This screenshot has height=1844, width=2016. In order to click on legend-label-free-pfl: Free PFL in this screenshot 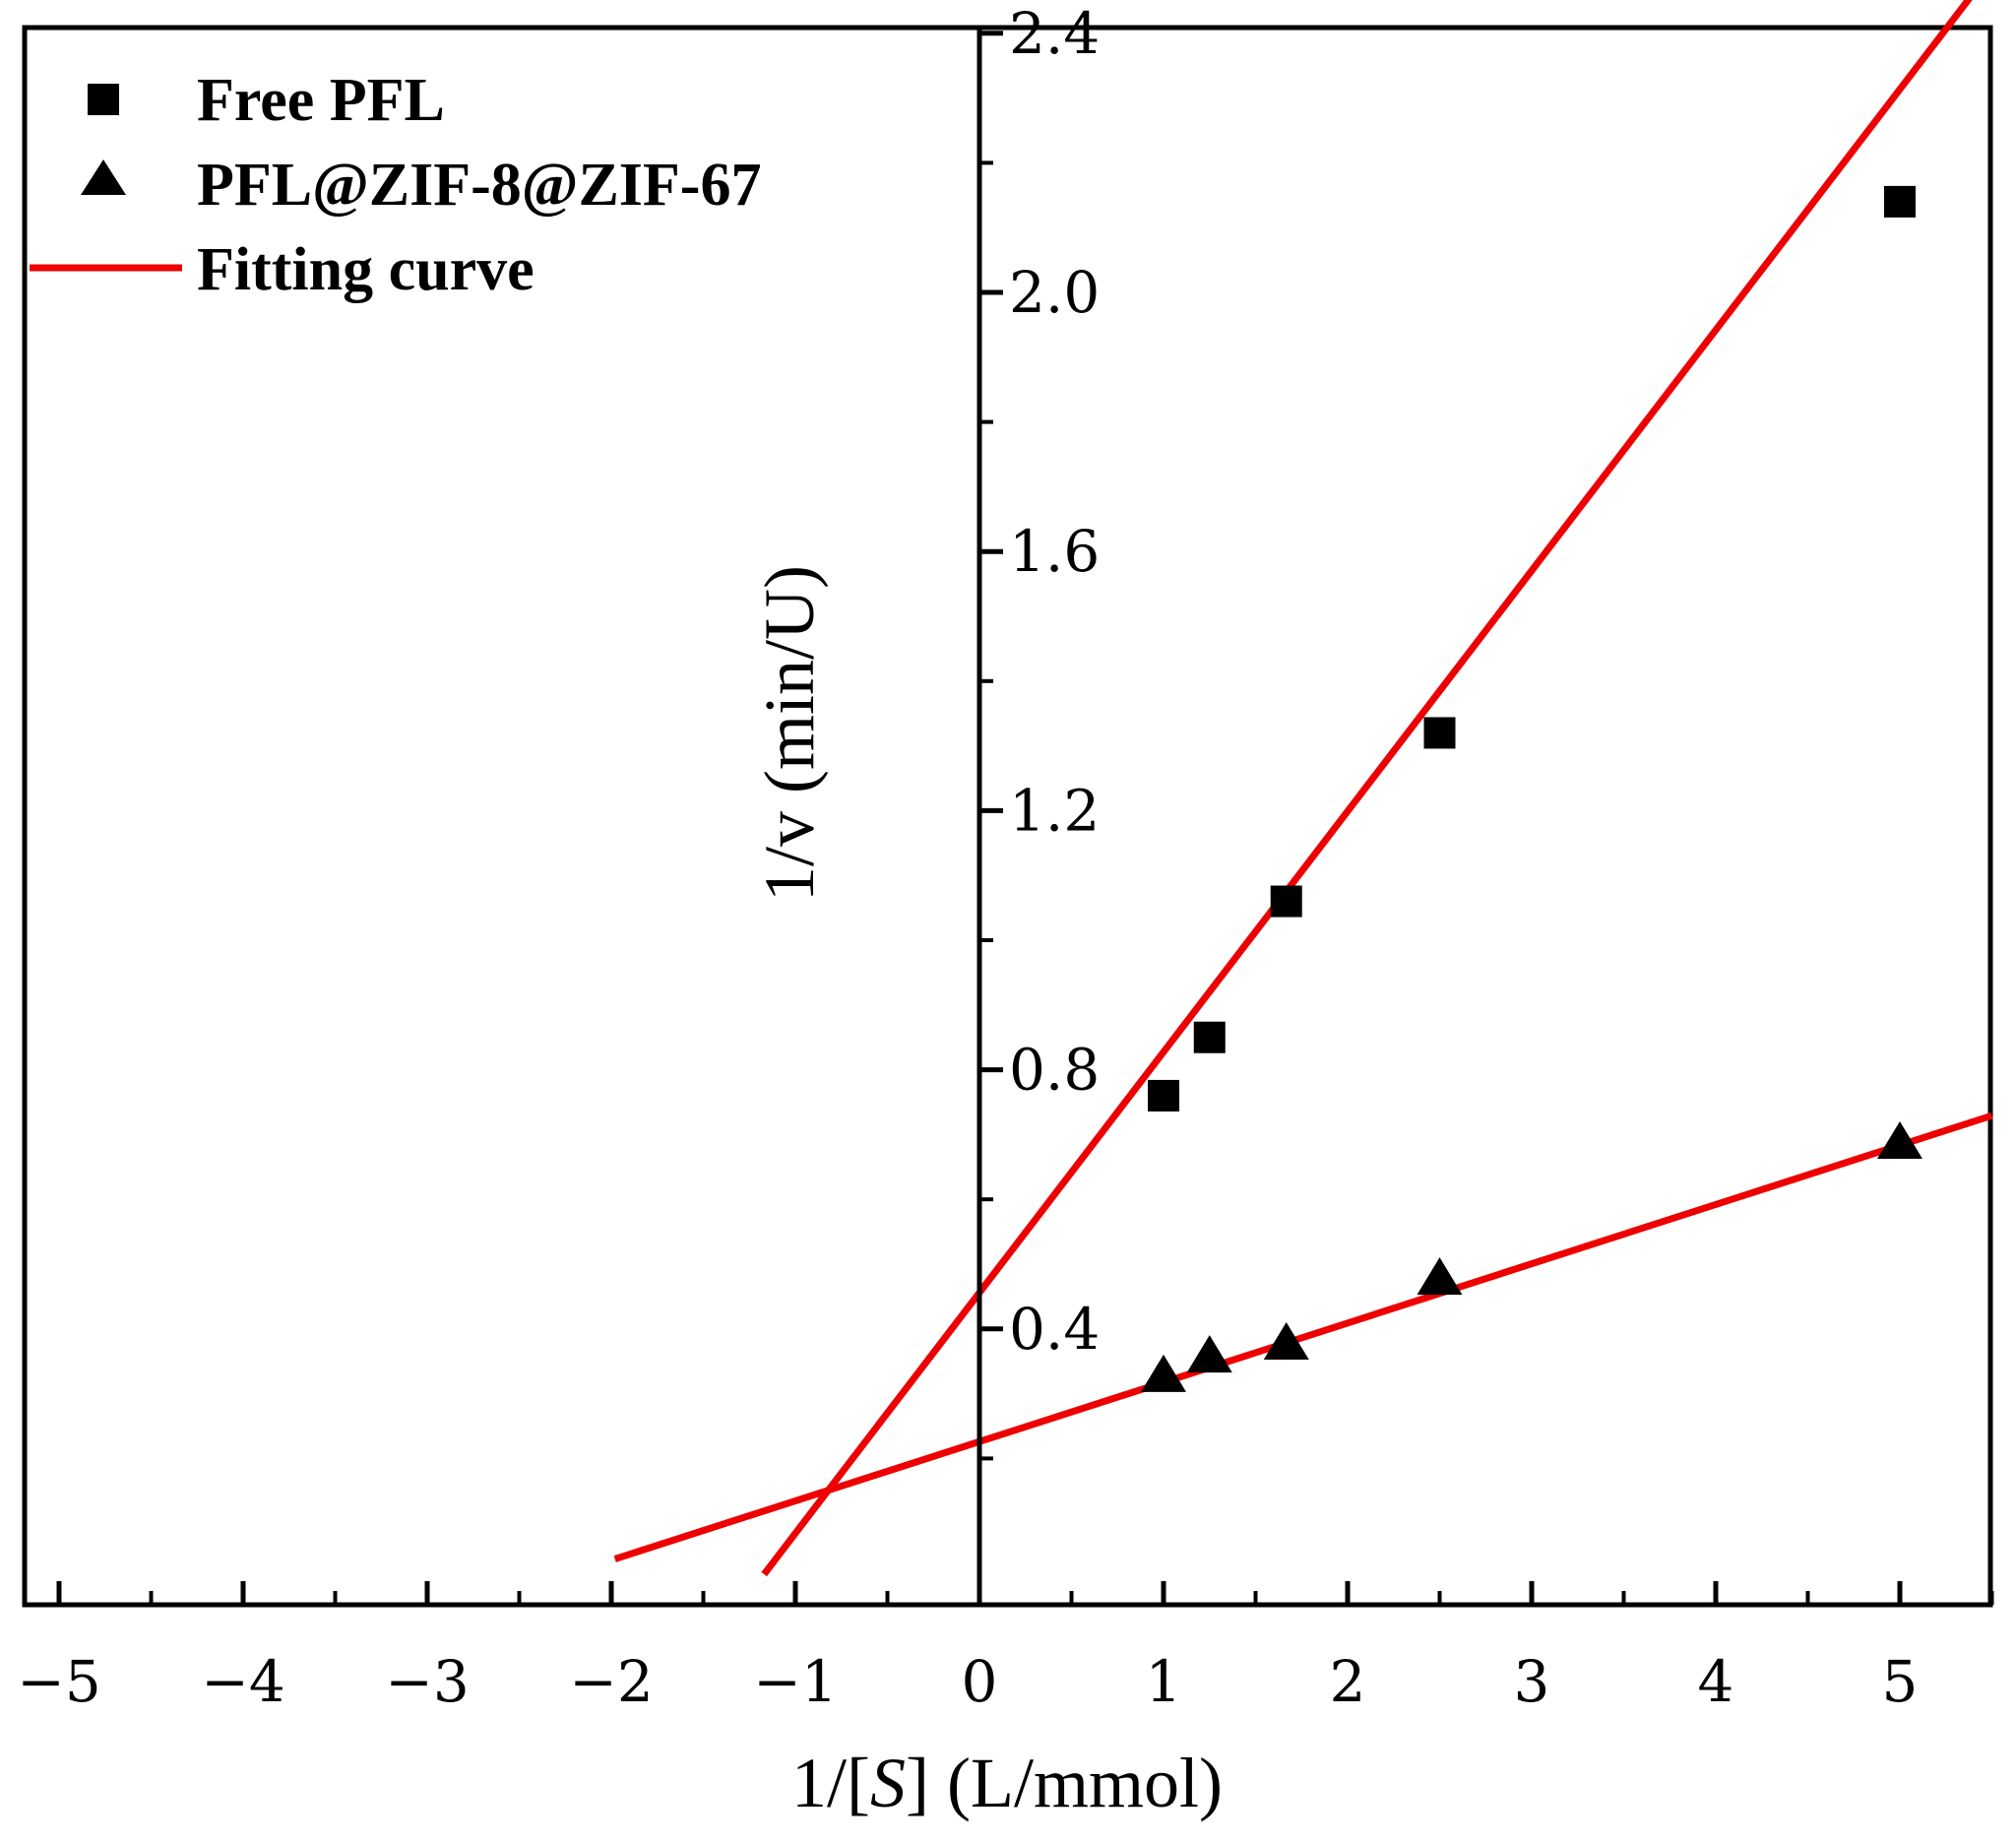, I will do `click(321, 100)`.